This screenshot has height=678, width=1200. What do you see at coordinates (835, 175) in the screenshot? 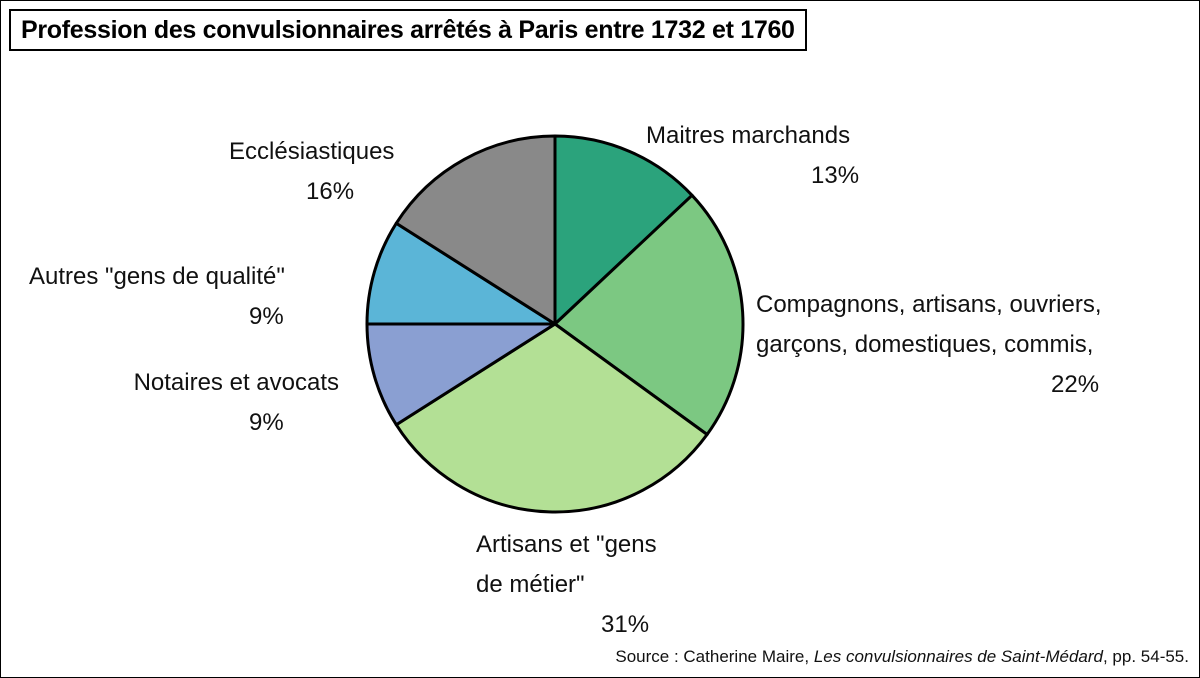
I see `slice-value-label: 13%` at bounding box center [835, 175].